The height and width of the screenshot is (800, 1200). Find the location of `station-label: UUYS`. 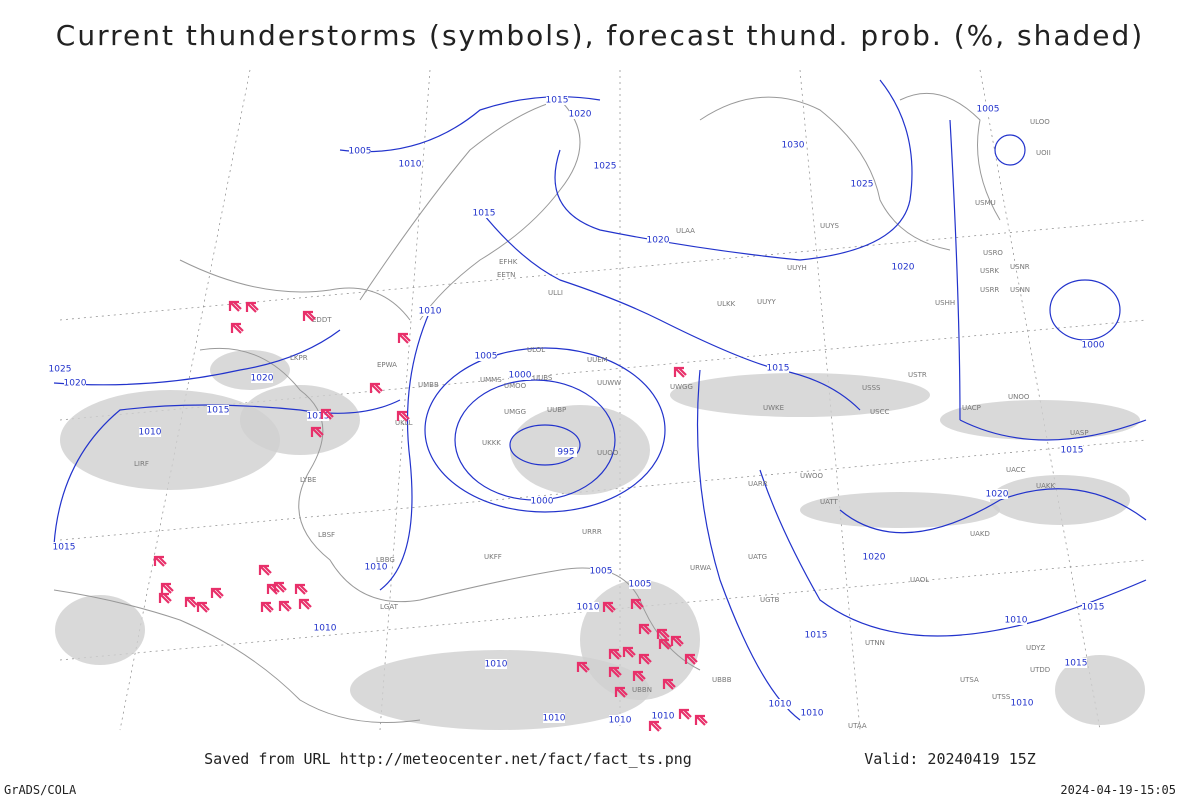

station-label: UUYS is located at coordinates (830, 226).